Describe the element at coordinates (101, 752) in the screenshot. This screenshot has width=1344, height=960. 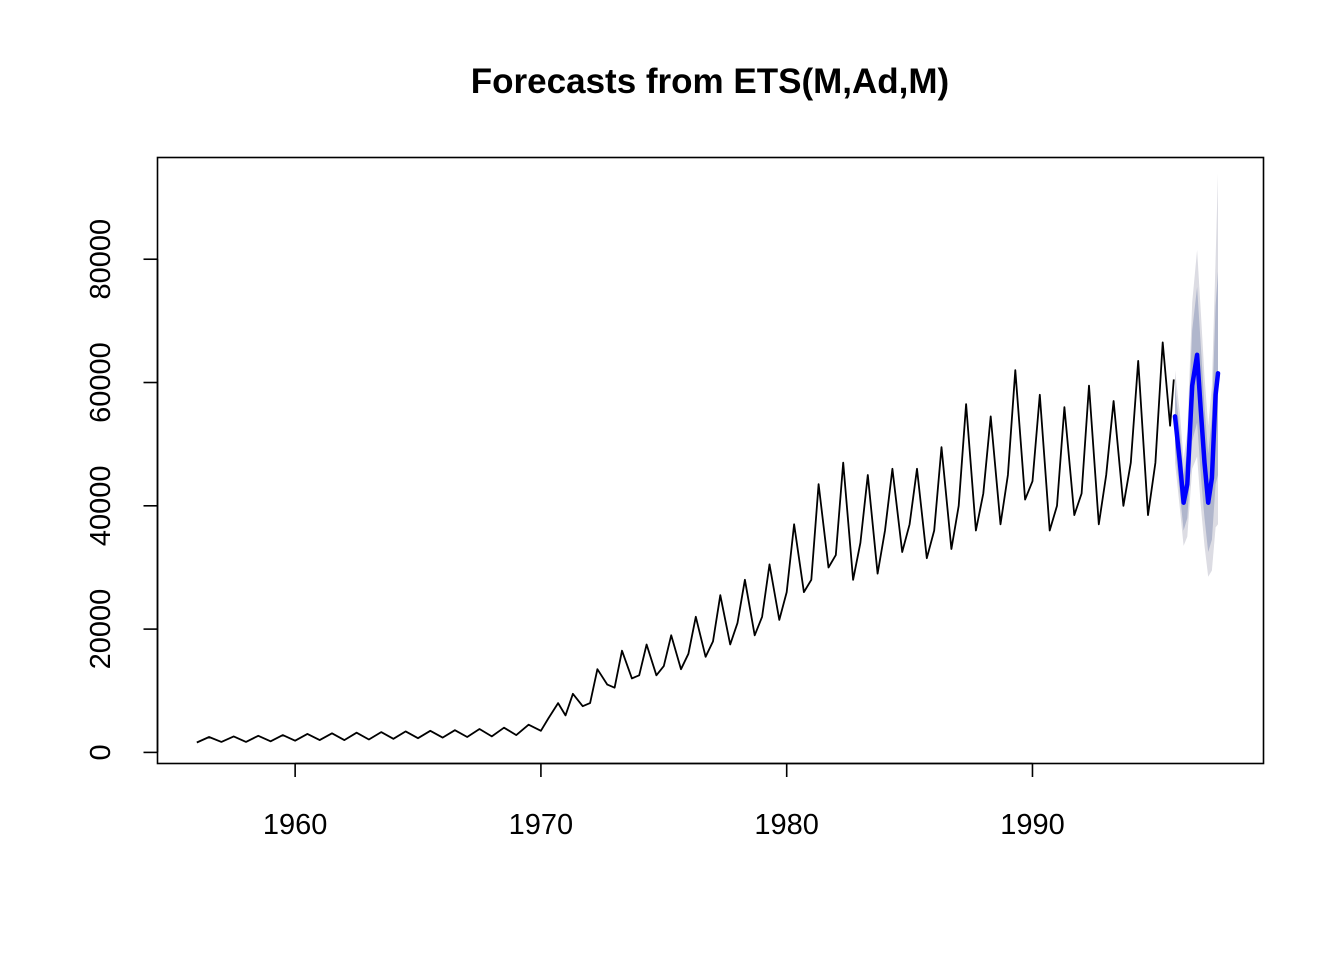
I see `y-tick-label: 0` at that location.